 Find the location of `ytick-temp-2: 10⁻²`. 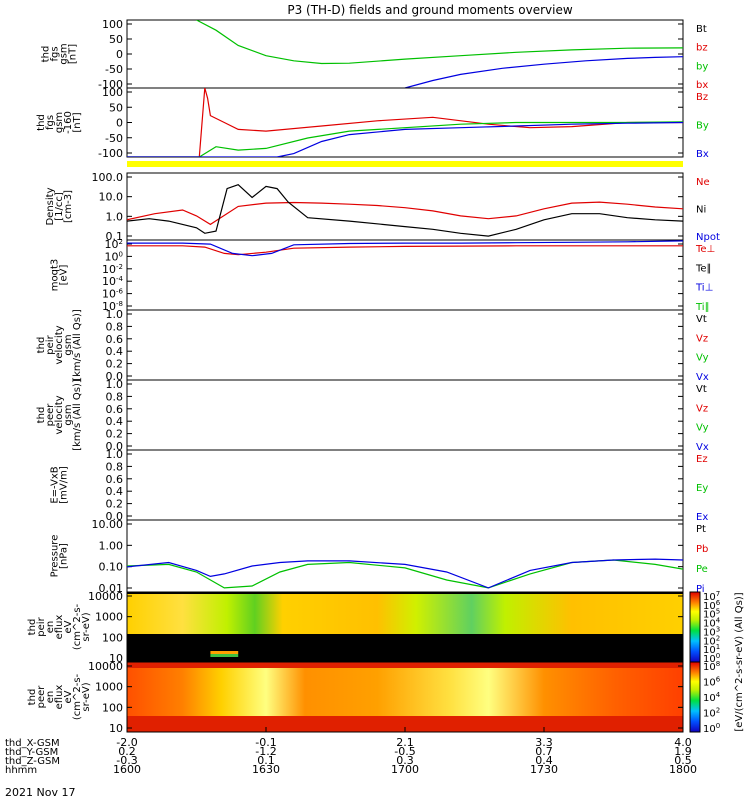

ytick-temp-2: 10⁻² is located at coordinates (112, 269).